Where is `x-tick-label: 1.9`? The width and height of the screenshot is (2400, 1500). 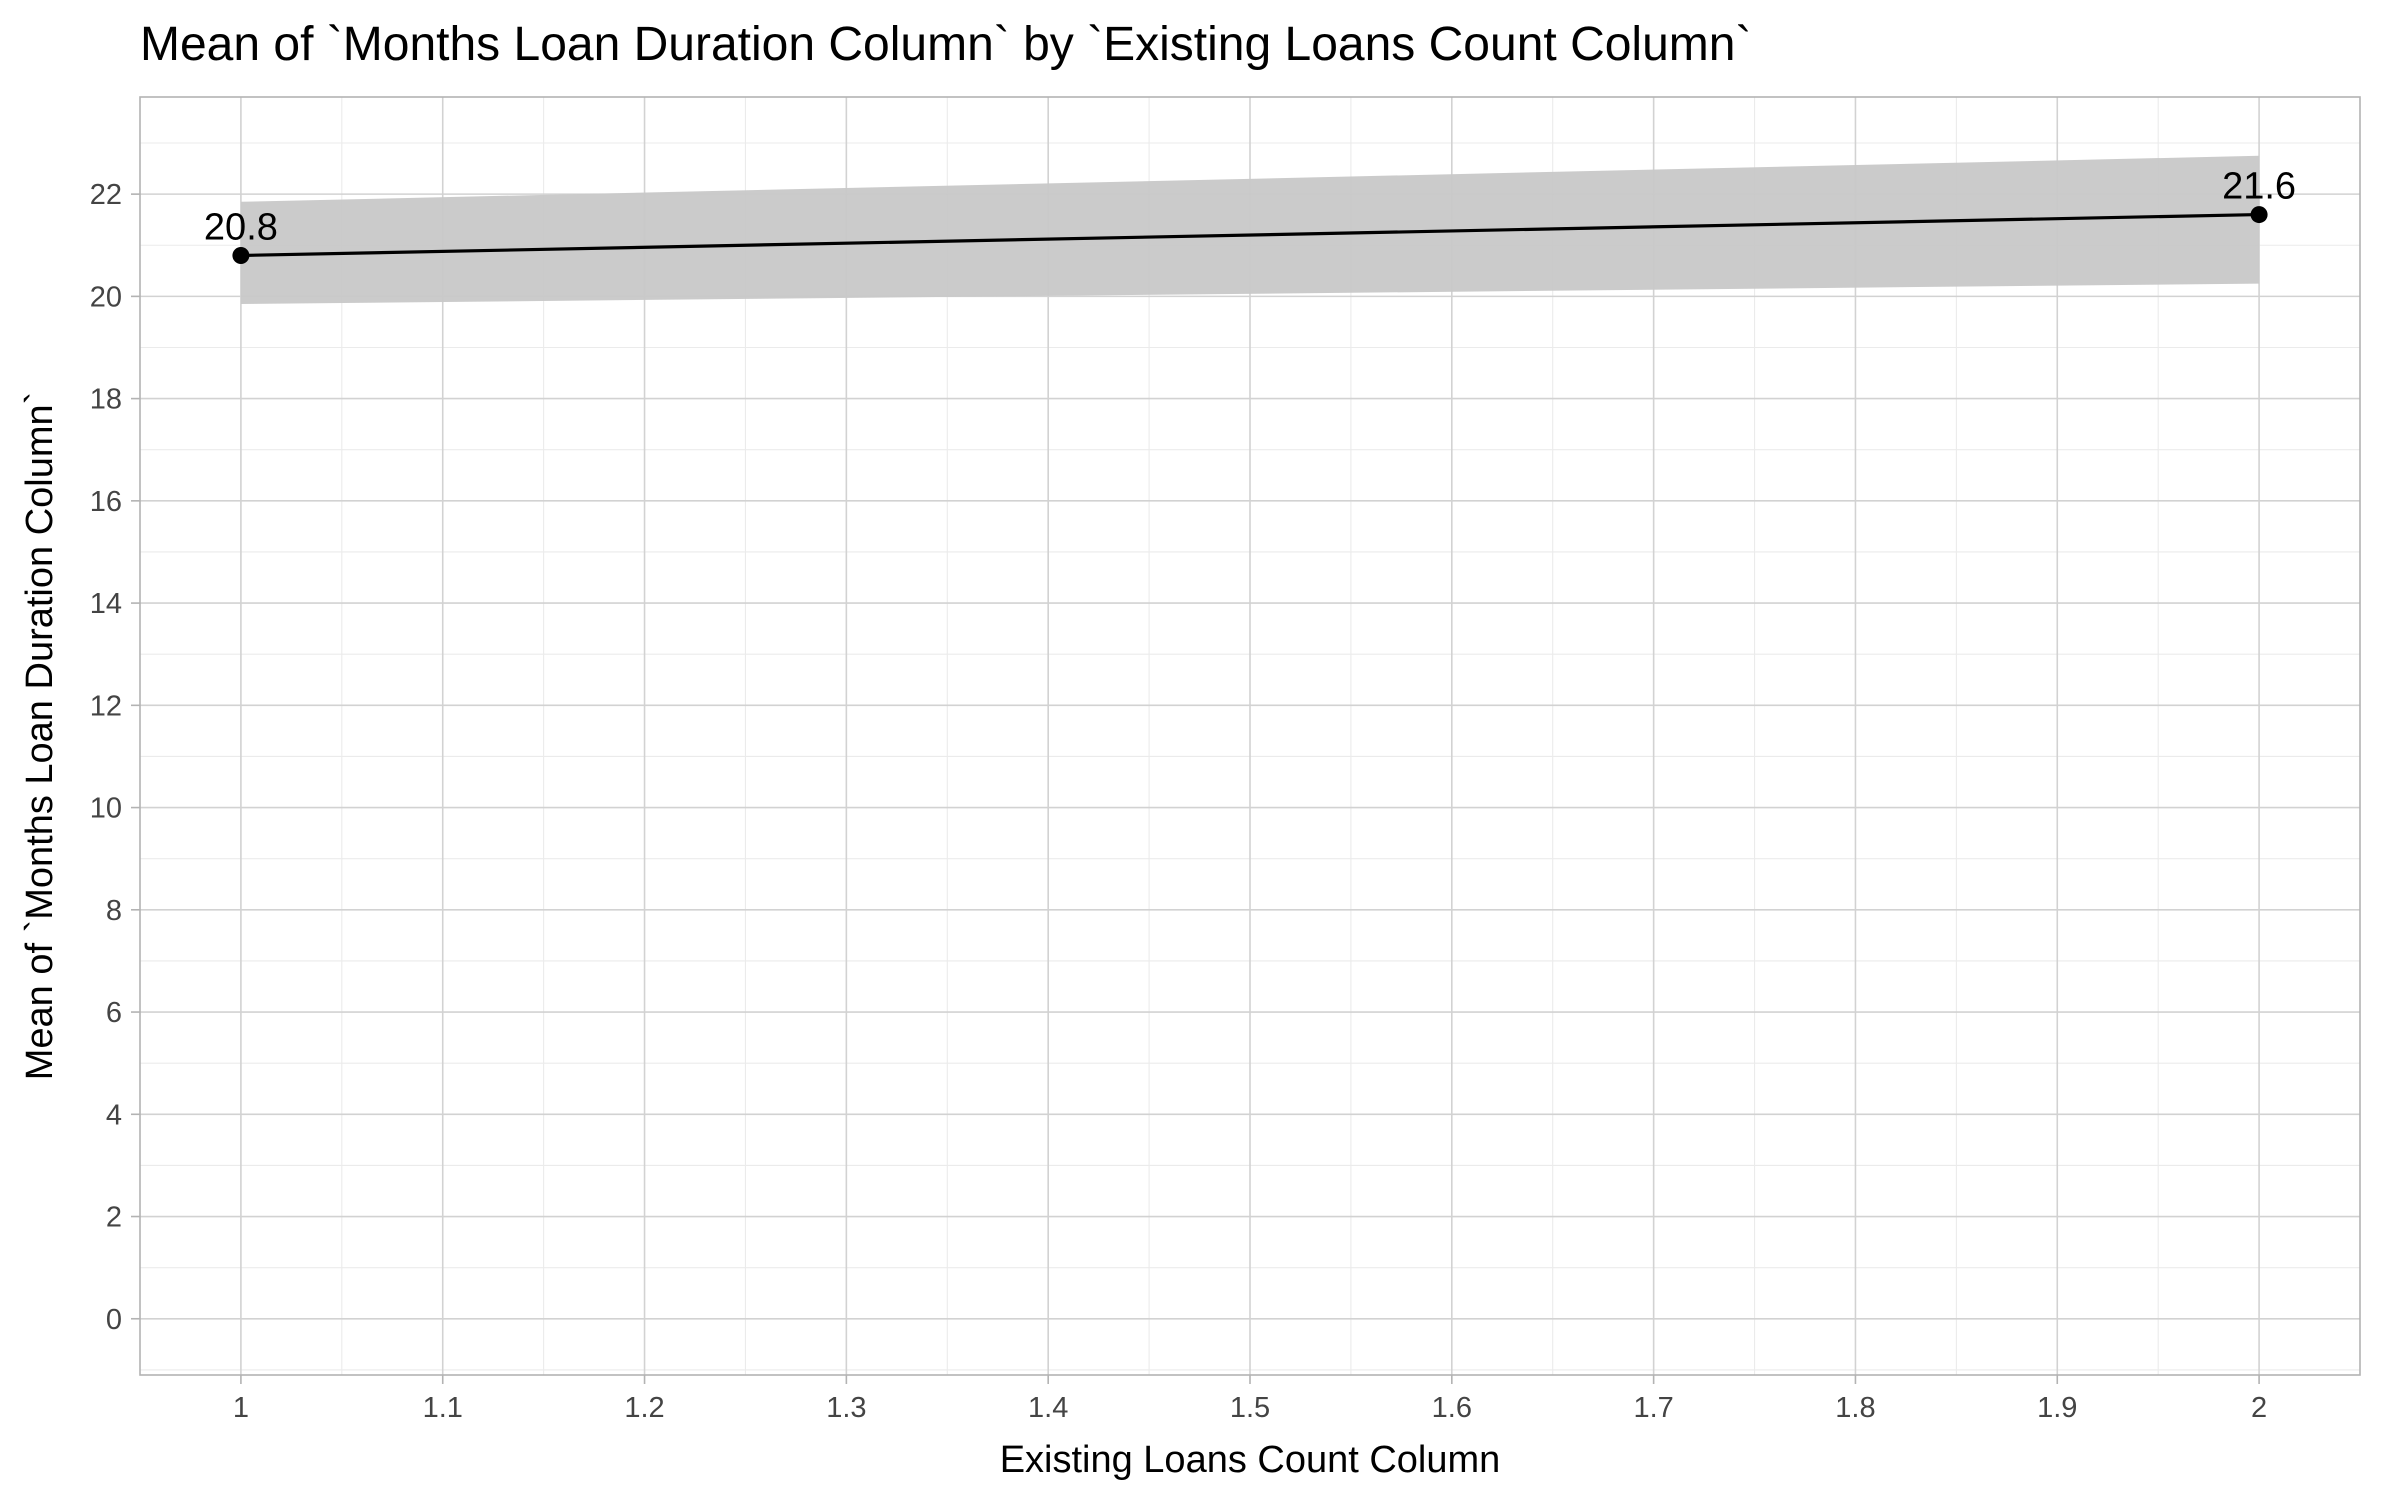 x-tick-label: 1.9 is located at coordinates (2057, 1408).